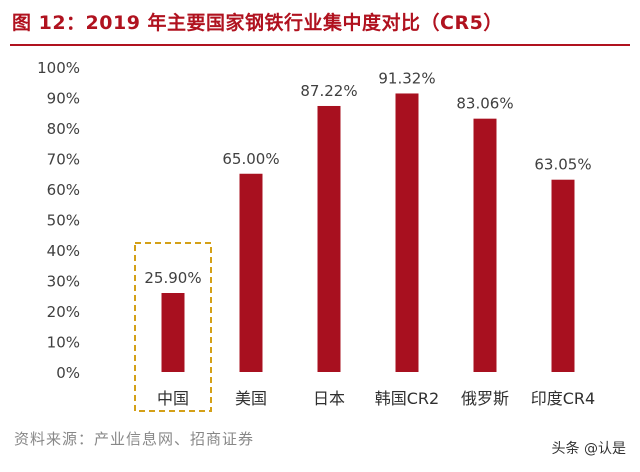 The width and height of the screenshot is (640, 472). Describe the element at coordinates (63, 190) in the screenshot. I see `y-tick-label: 60%` at that location.